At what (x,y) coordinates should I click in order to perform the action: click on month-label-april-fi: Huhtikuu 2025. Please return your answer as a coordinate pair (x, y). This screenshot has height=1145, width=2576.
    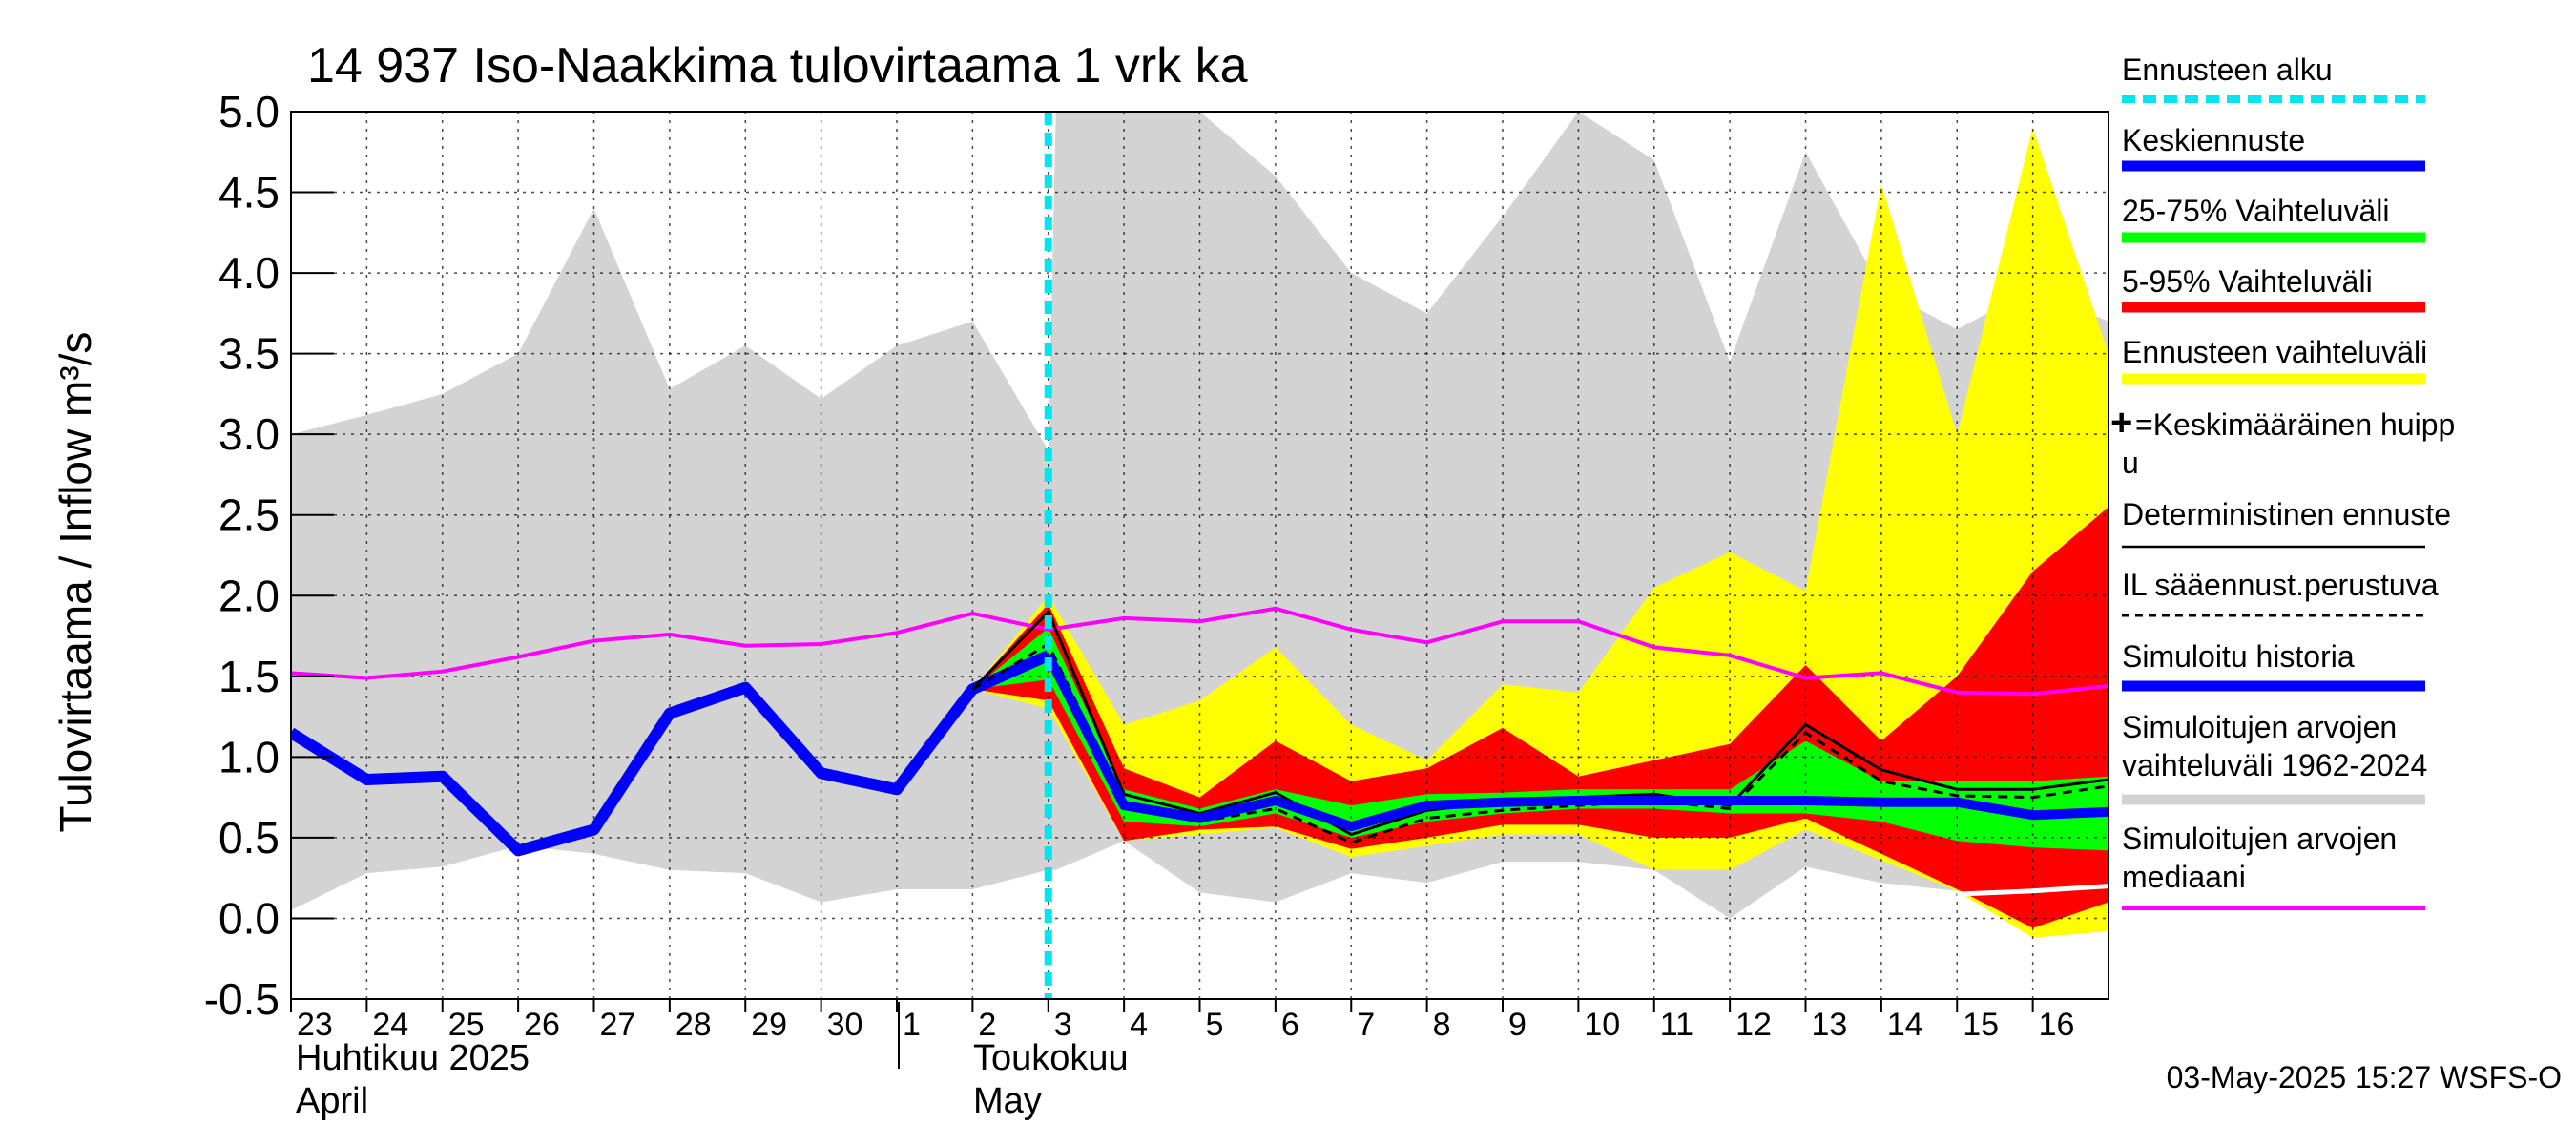
    Looking at the image, I should click on (413, 1058).